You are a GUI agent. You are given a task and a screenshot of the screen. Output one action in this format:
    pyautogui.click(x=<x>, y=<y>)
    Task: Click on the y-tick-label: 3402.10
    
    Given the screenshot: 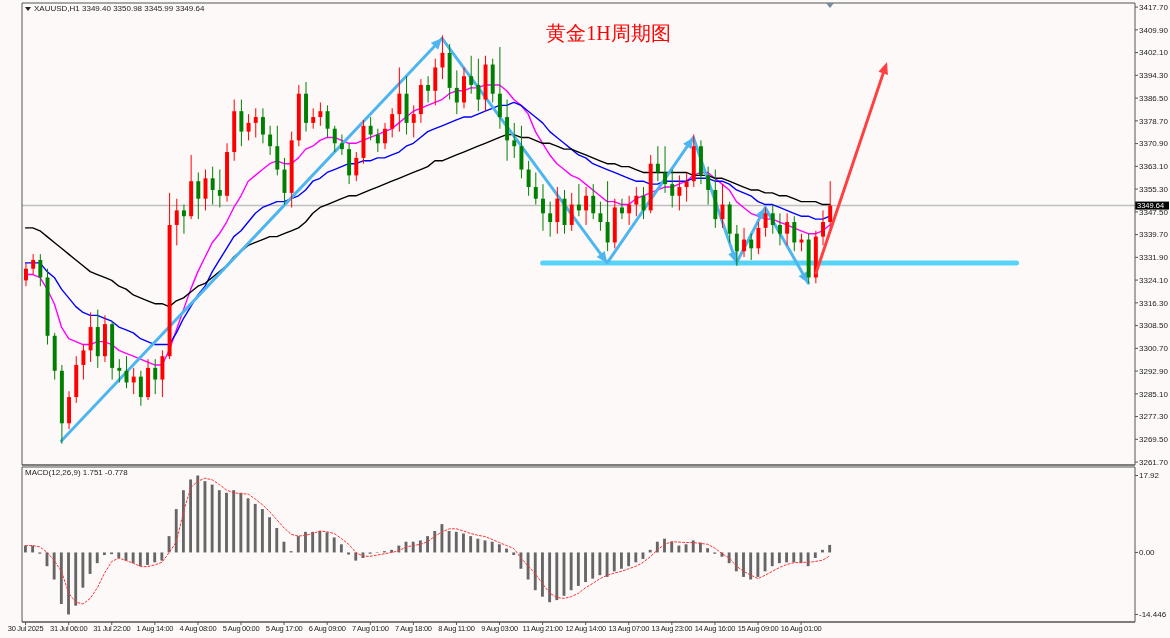 What is the action you would take?
    pyautogui.click(x=1154, y=53)
    